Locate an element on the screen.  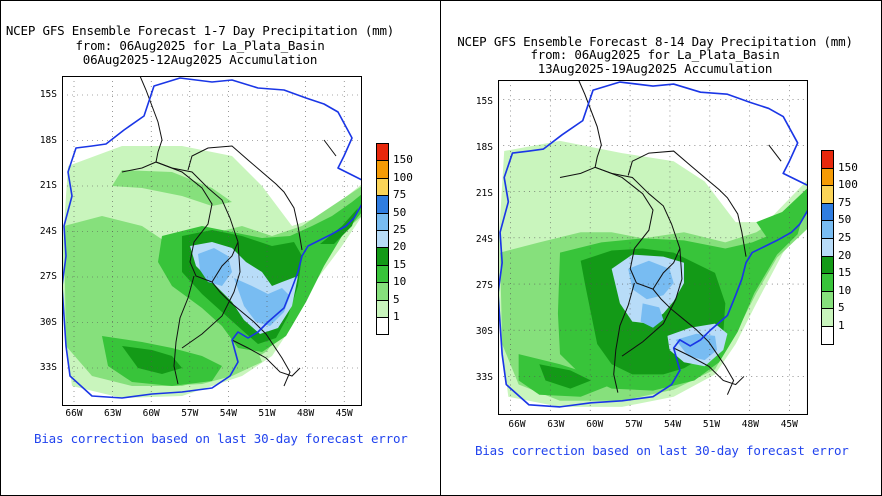
legend-label: 10 is located at coordinates (400, 282).